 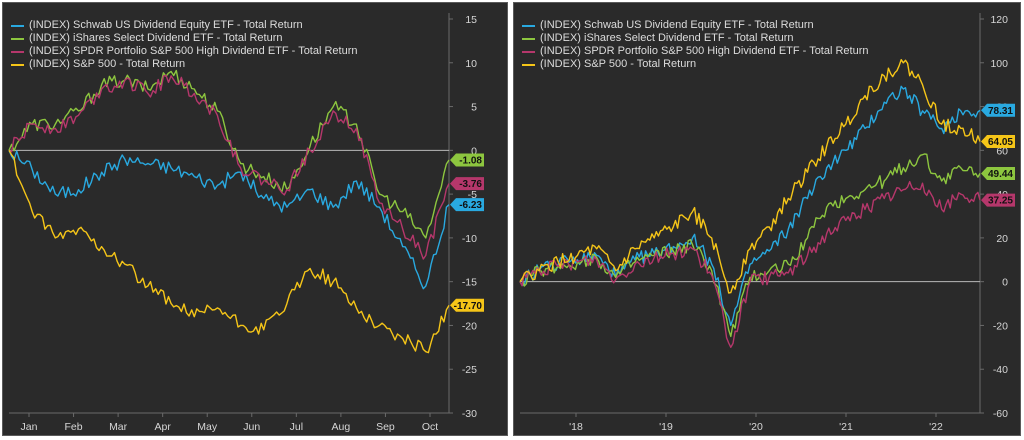 What do you see at coordinates (469, 239) in the screenshot?
I see `ytd-y-tick-label: -10` at bounding box center [469, 239].